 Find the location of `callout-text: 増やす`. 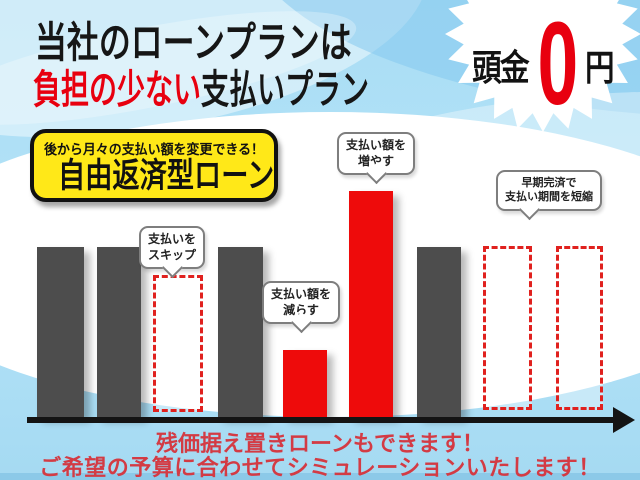

callout-text: 増やす is located at coordinates (376, 160).